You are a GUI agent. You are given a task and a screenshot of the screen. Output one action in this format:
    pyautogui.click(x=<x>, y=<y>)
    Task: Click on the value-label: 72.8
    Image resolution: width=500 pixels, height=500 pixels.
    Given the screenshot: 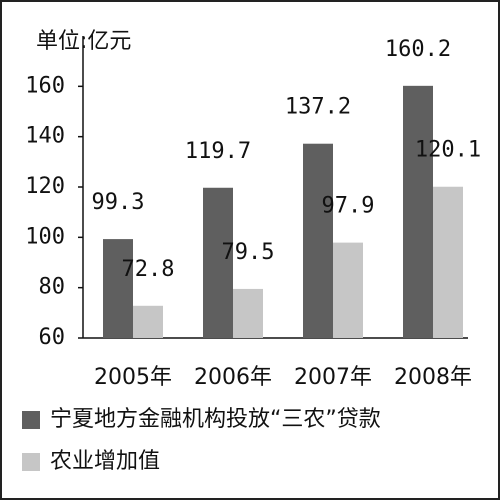 What is the action you would take?
    pyautogui.click(x=148, y=269)
    